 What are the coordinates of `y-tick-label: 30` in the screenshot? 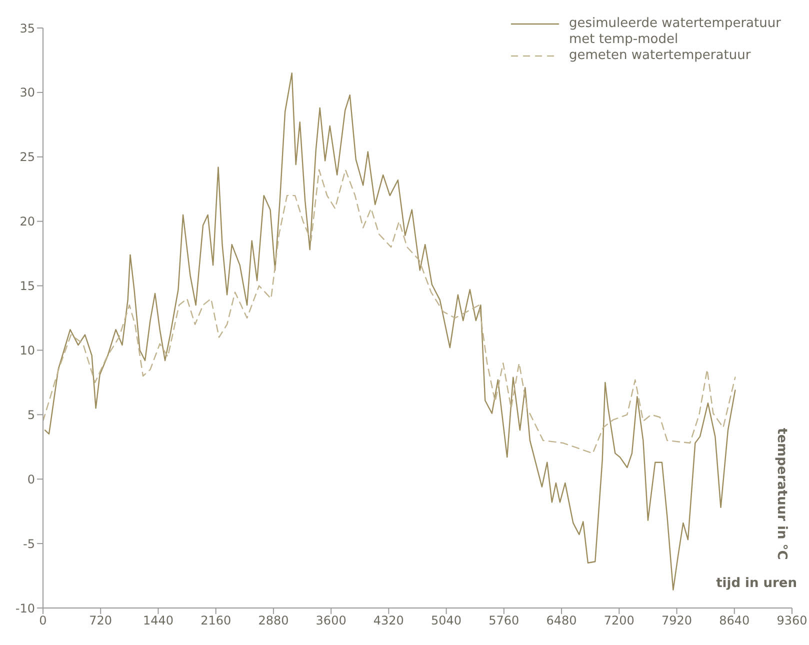 It's located at (27, 93).